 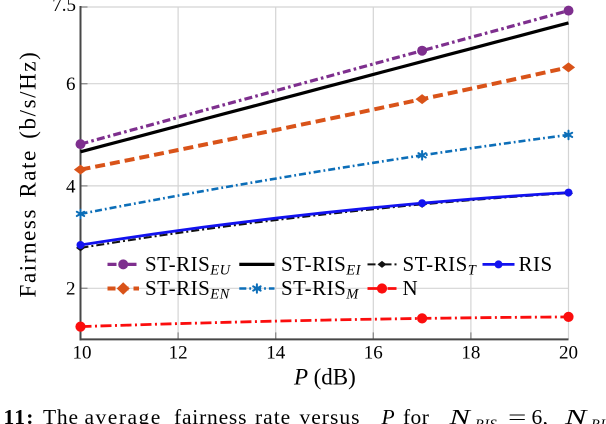 What do you see at coordinates (64, 8) in the screenshot?
I see `svg-text: 7.5` at bounding box center [64, 8].